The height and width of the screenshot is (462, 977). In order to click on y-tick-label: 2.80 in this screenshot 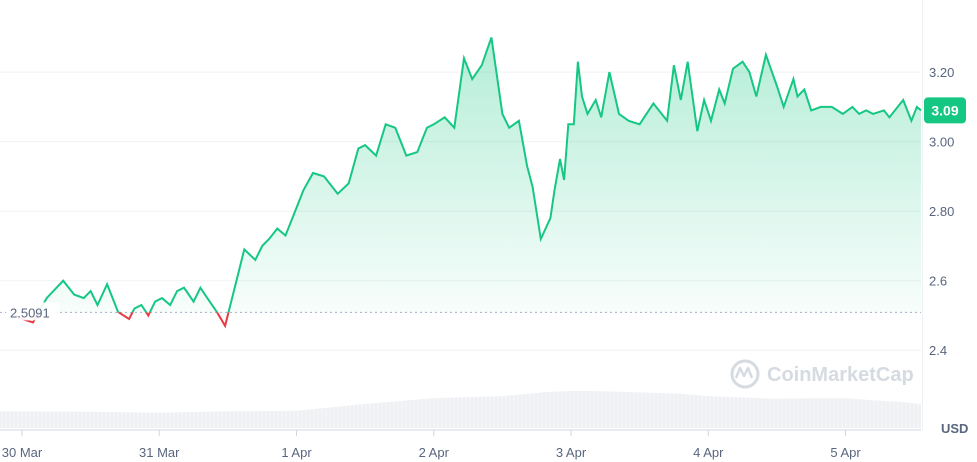, I will do `click(941, 211)`.